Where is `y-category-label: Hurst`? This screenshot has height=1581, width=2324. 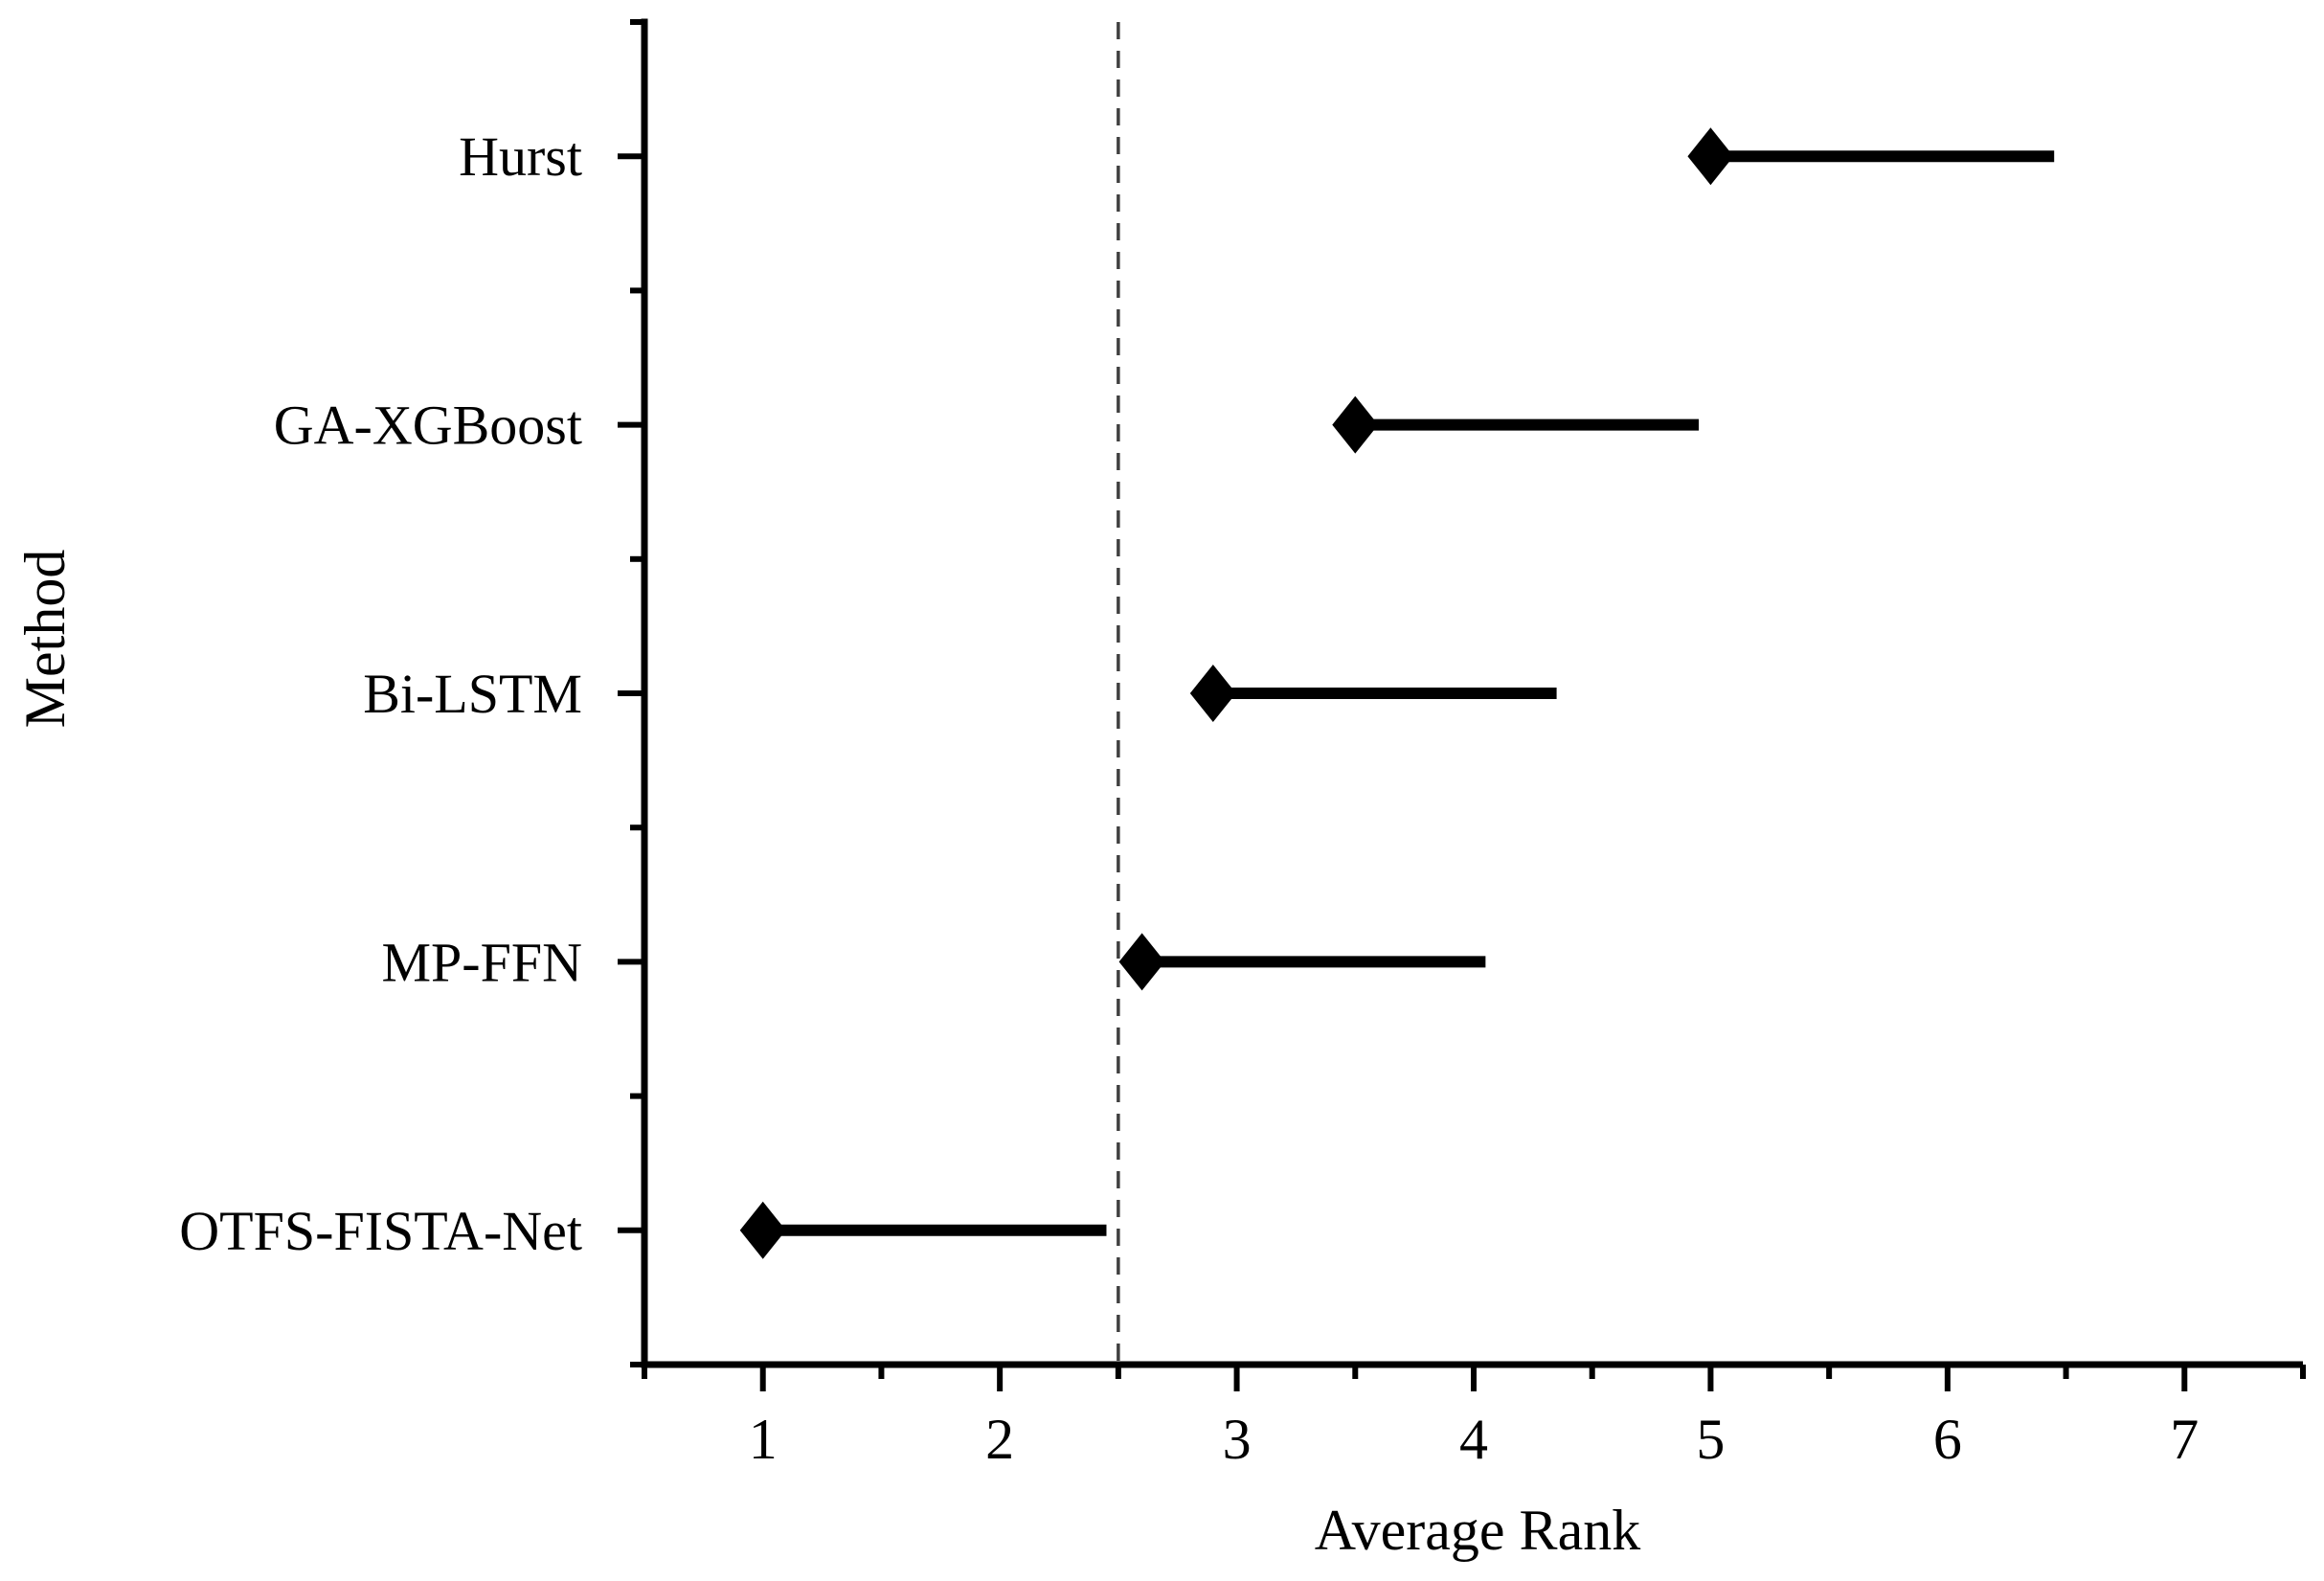
y-category-label: Hurst is located at coordinates (520, 156).